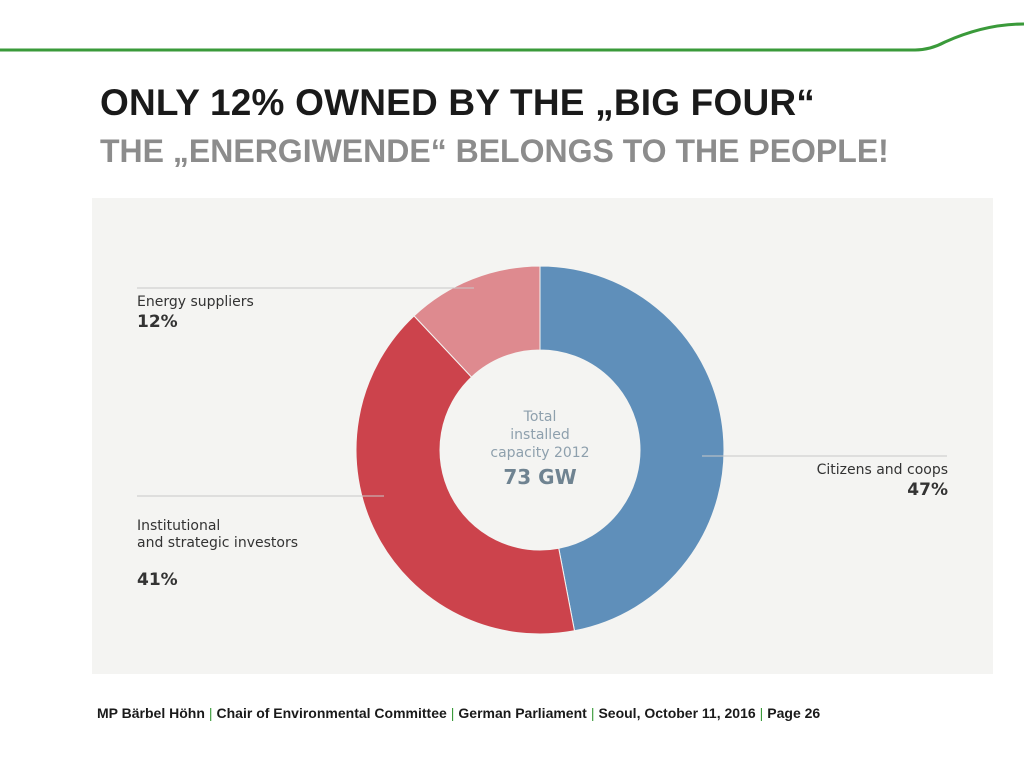 The image size is (1024, 768). Describe the element at coordinates (540, 477) in the screenshot. I see `center-value: 73 GW` at that location.